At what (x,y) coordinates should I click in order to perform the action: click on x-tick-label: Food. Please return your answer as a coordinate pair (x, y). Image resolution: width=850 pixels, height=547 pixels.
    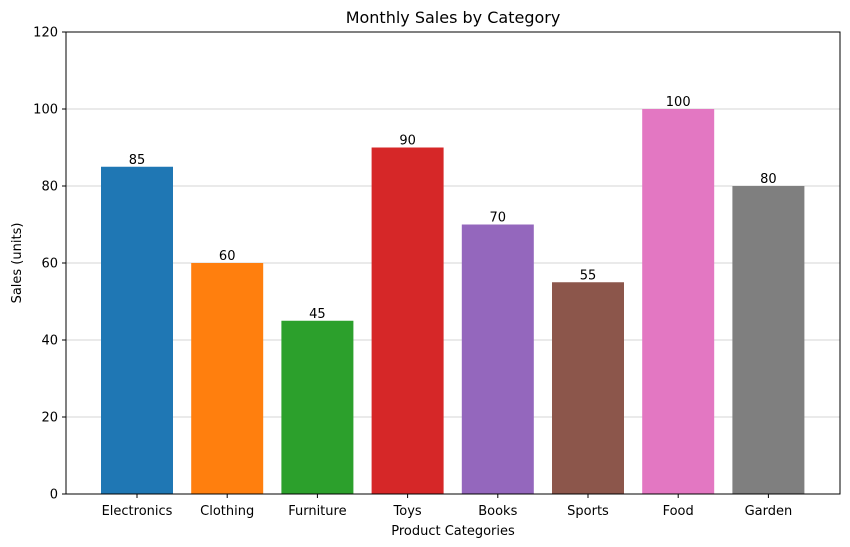
    Looking at the image, I should click on (678, 511).